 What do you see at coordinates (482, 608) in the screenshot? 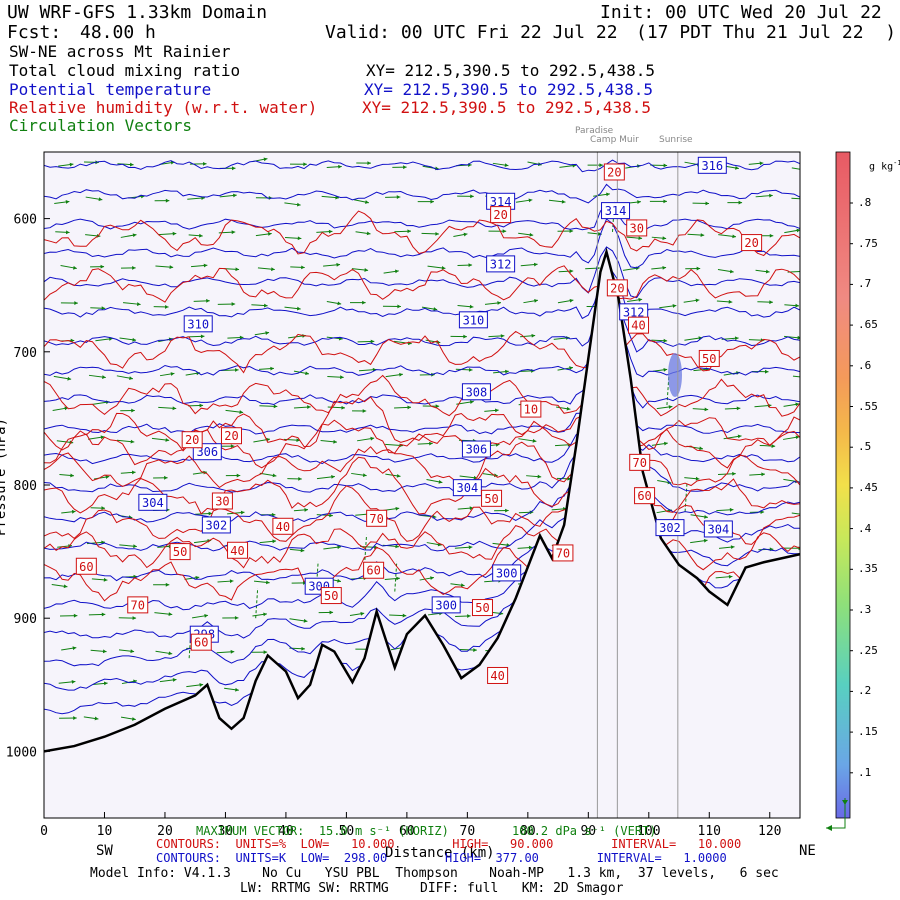
I see `rh-label: 50` at bounding box center [482, 608].